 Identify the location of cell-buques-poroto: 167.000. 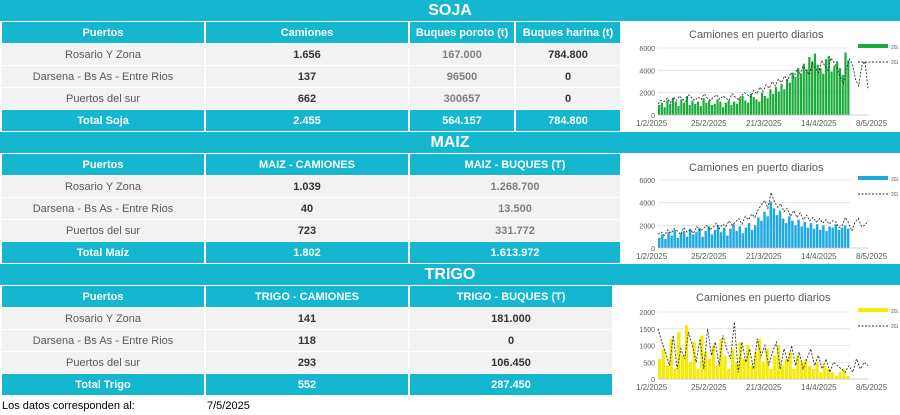
(462, 54).